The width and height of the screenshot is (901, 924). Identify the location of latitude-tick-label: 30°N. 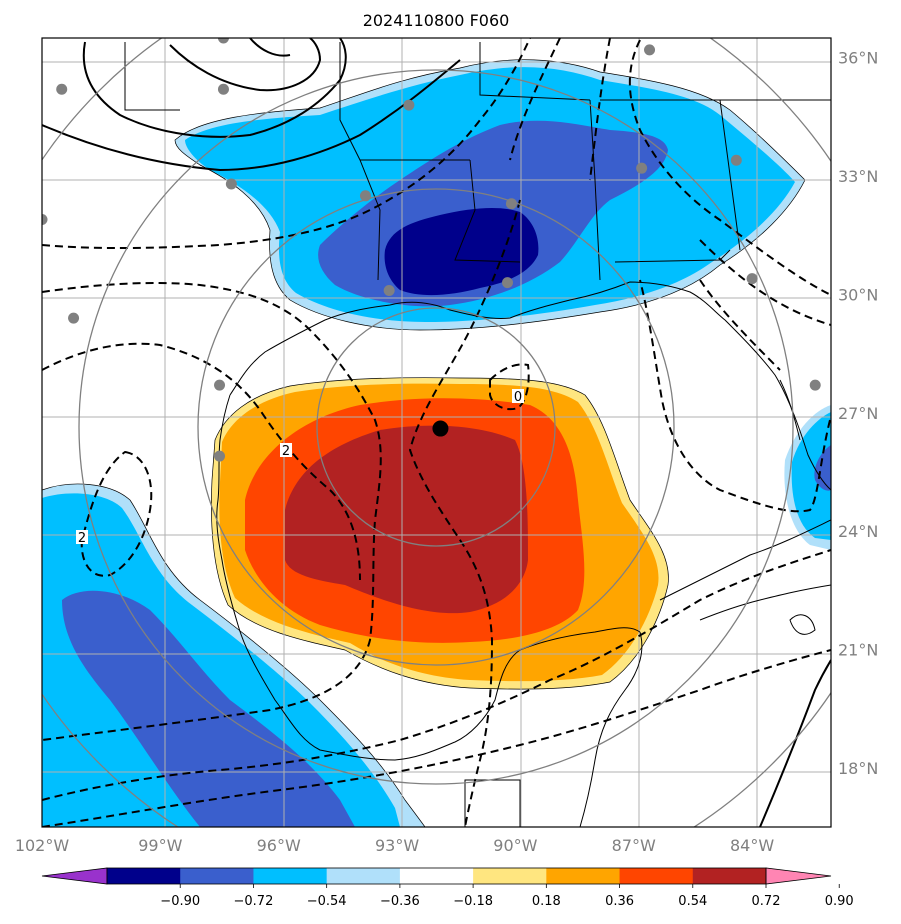
(858, 294).